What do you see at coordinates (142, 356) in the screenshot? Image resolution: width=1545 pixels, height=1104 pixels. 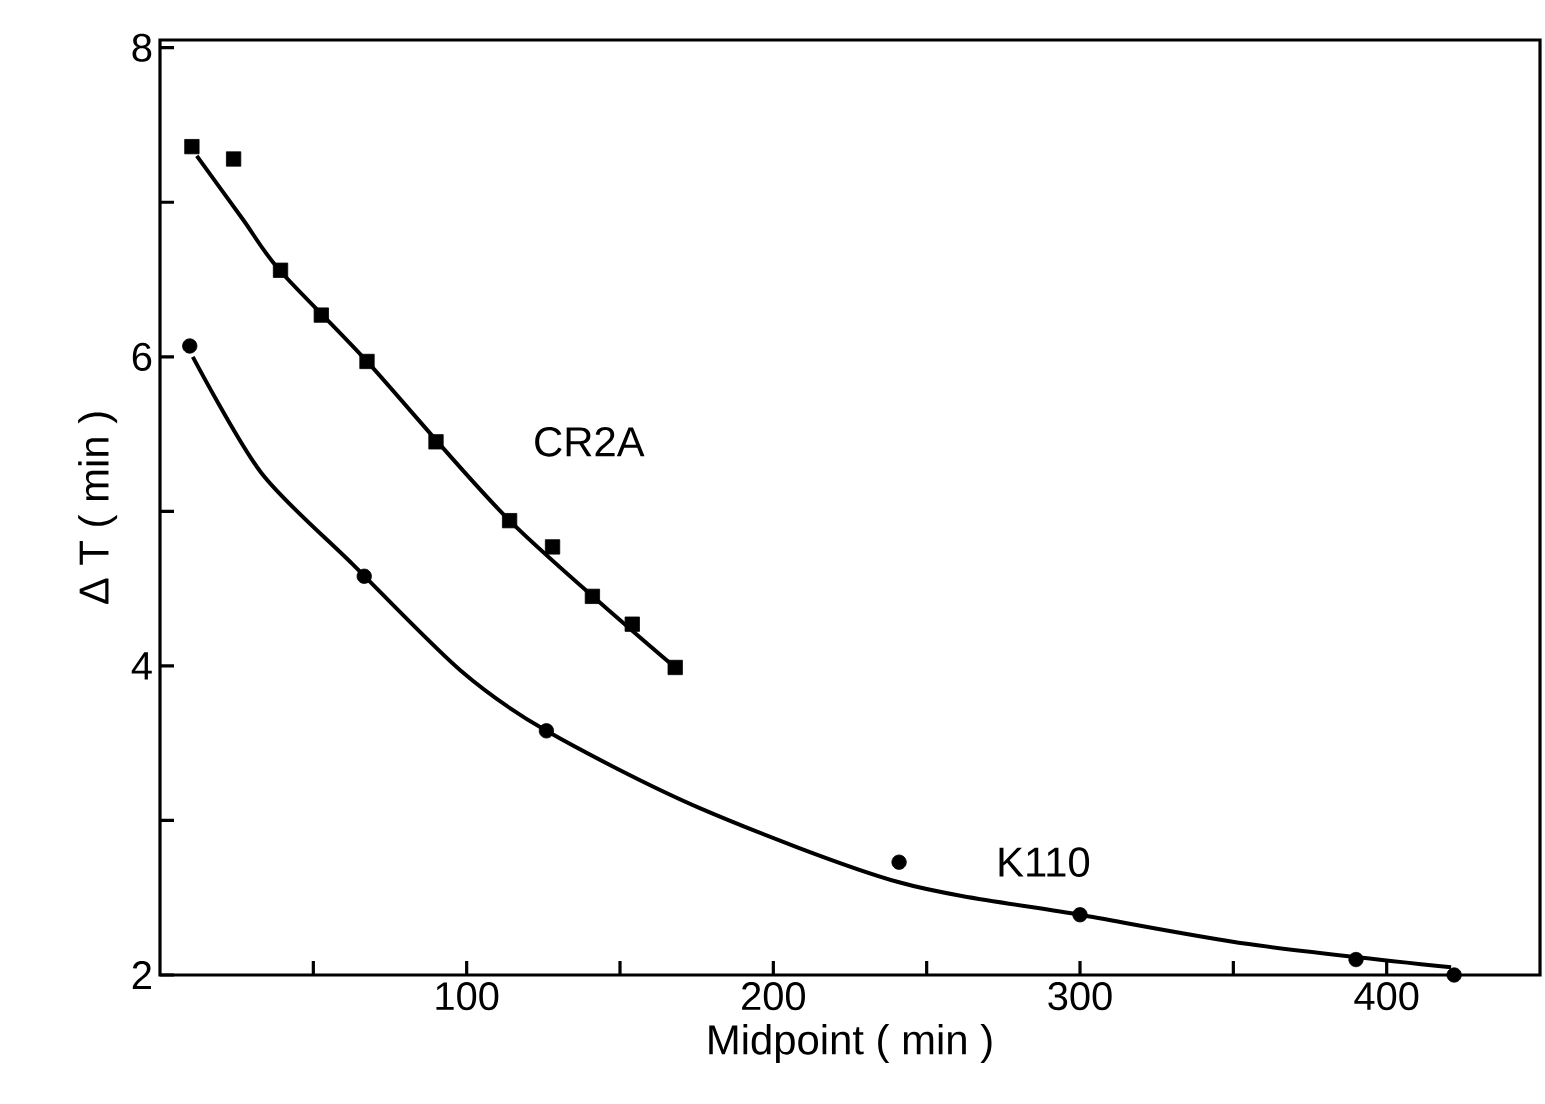 I see `y-tick-label: 6` at bounding box center [142, 356].